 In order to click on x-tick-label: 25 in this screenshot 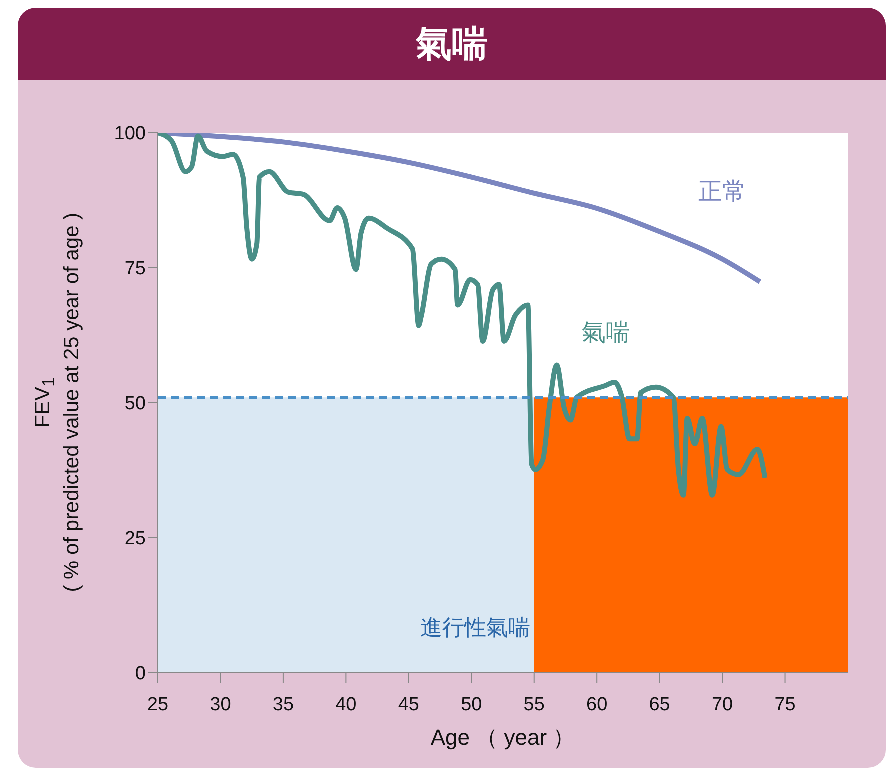, I will do `click(158, 705)`.